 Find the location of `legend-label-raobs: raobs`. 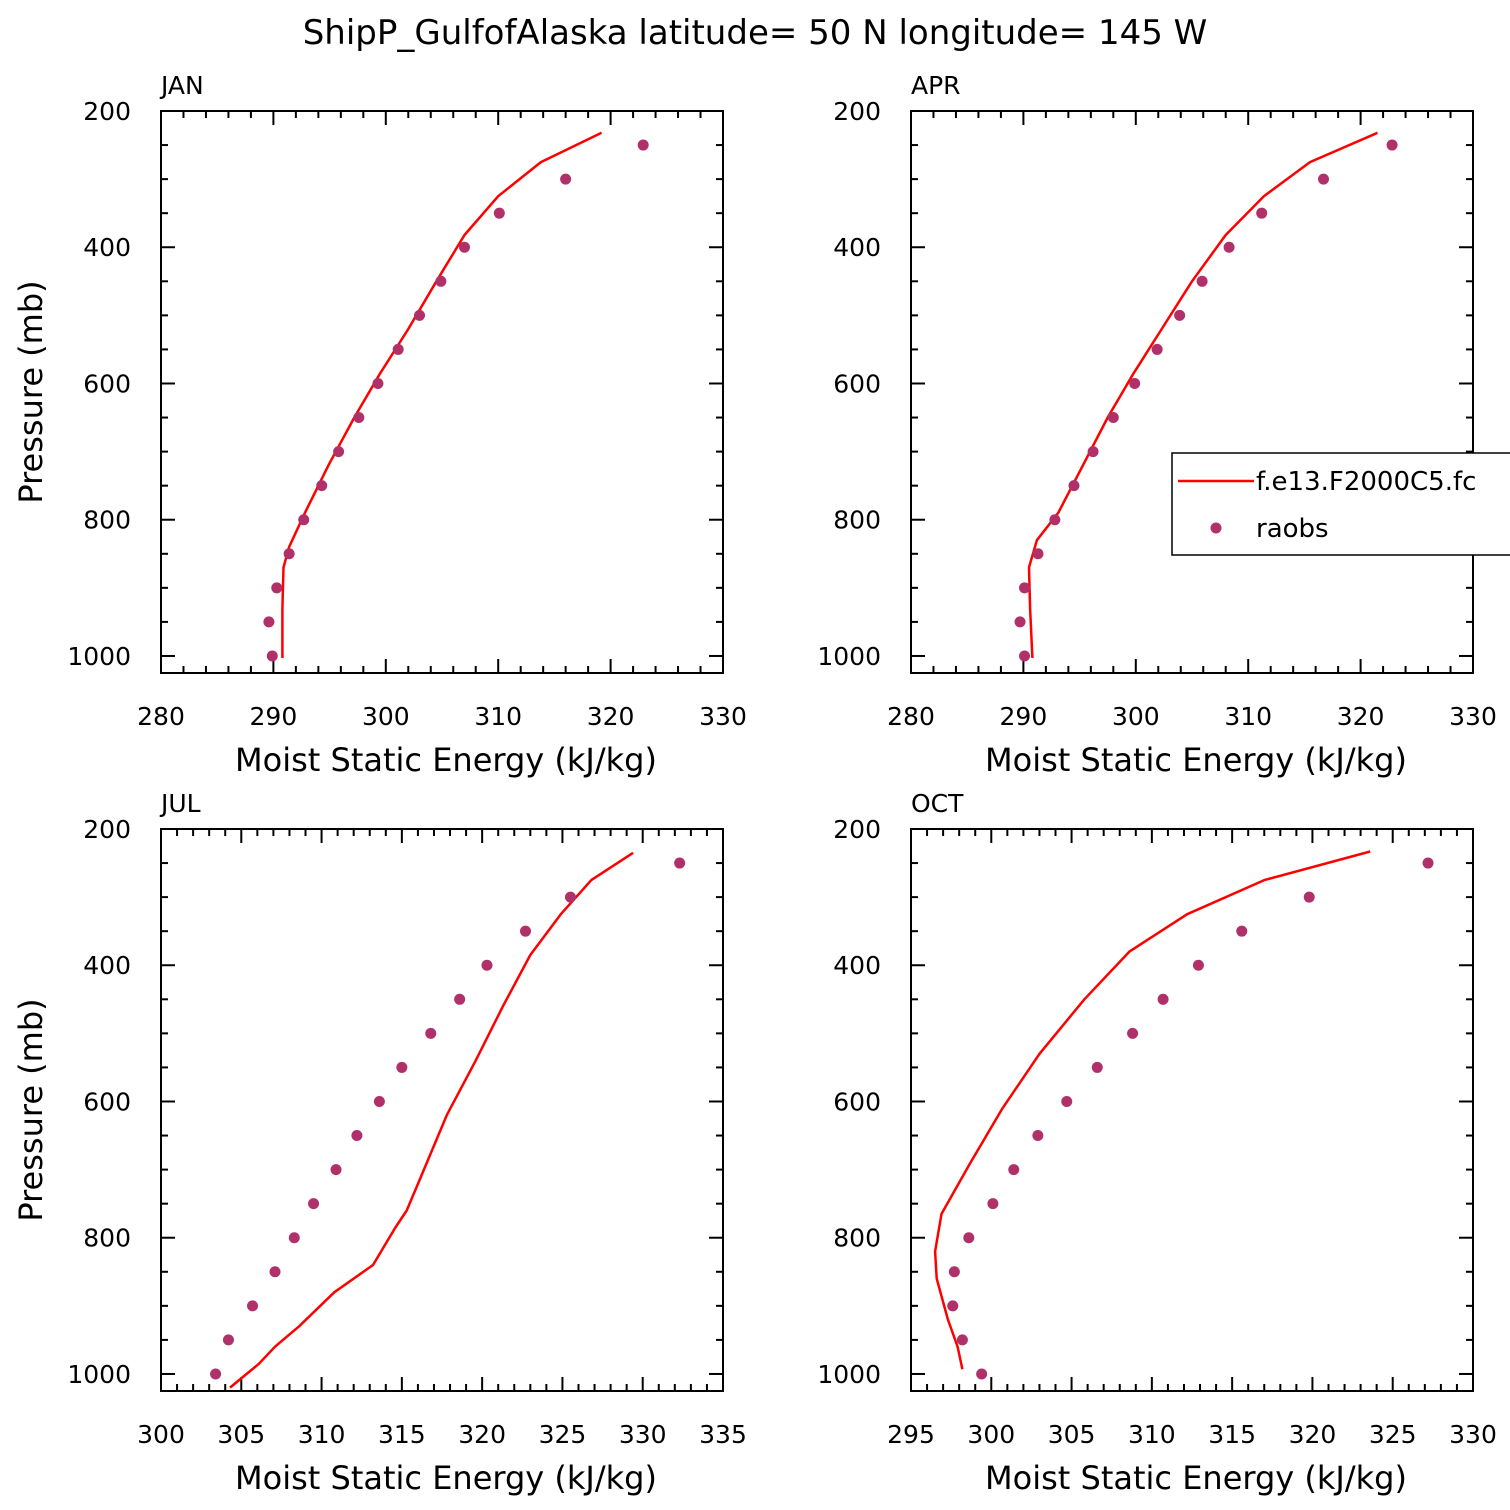

legend-label-raobs: raobs is located at coordinates (1292, 529).